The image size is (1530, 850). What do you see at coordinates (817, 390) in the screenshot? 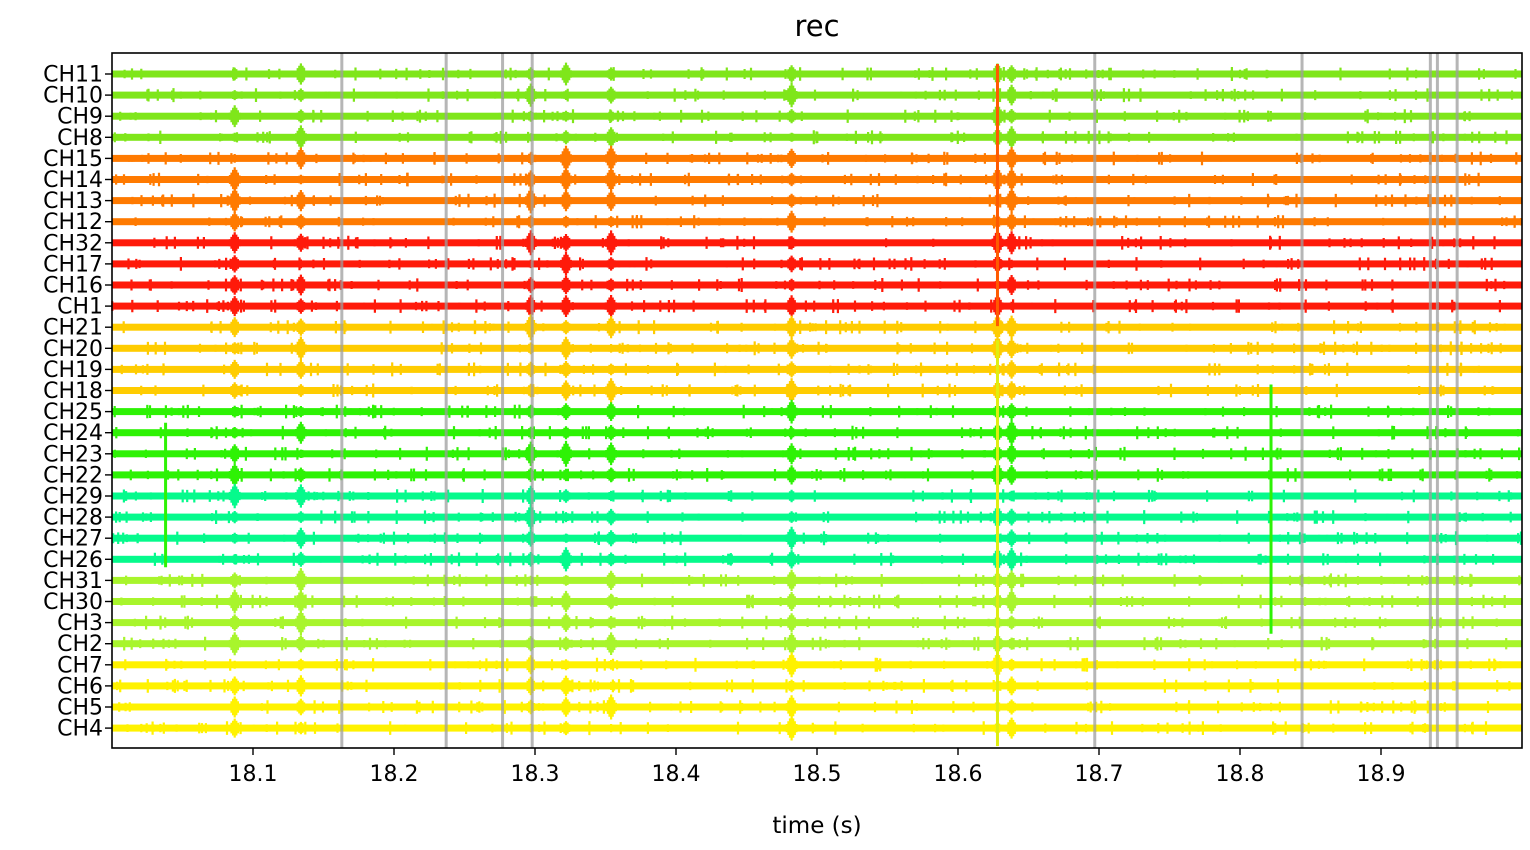
I see `trace-ch18` at bounding box center [817, 390].